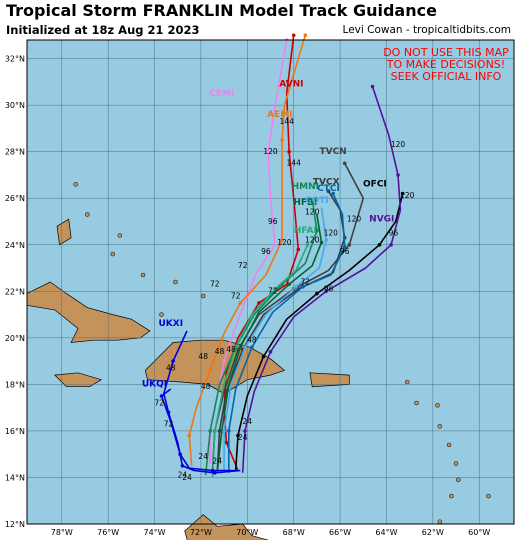  Describe the element at coordinates (294, 532) in the screenshot. I see `longitude-tick-label: 68°W` at that location.